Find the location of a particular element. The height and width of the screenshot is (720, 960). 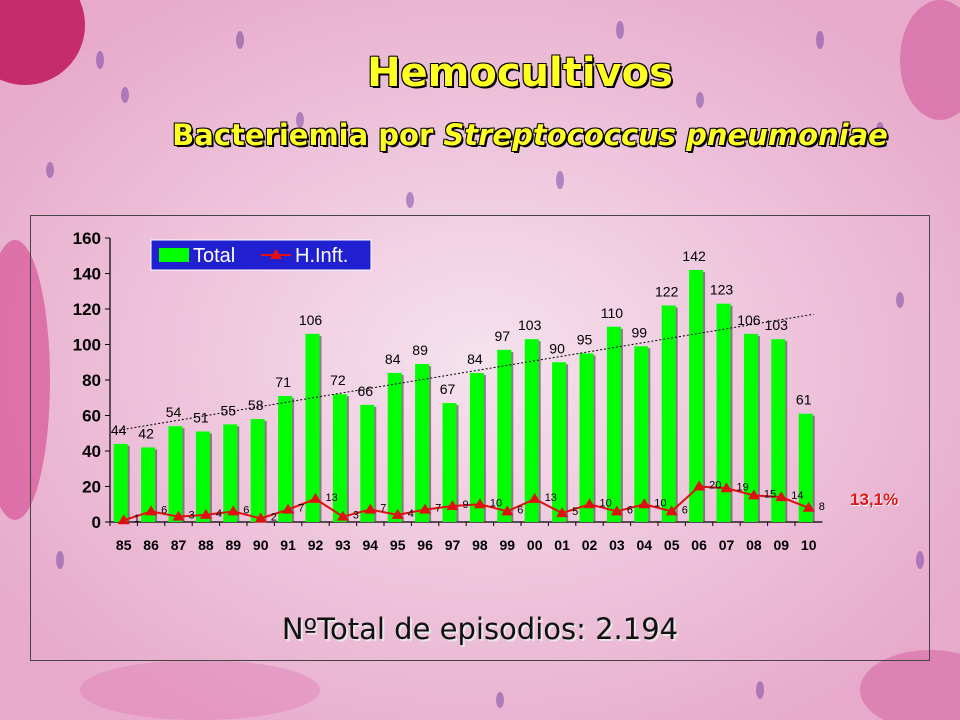

percentage-annotation: 13,1% is located at coordinates (874, 499).